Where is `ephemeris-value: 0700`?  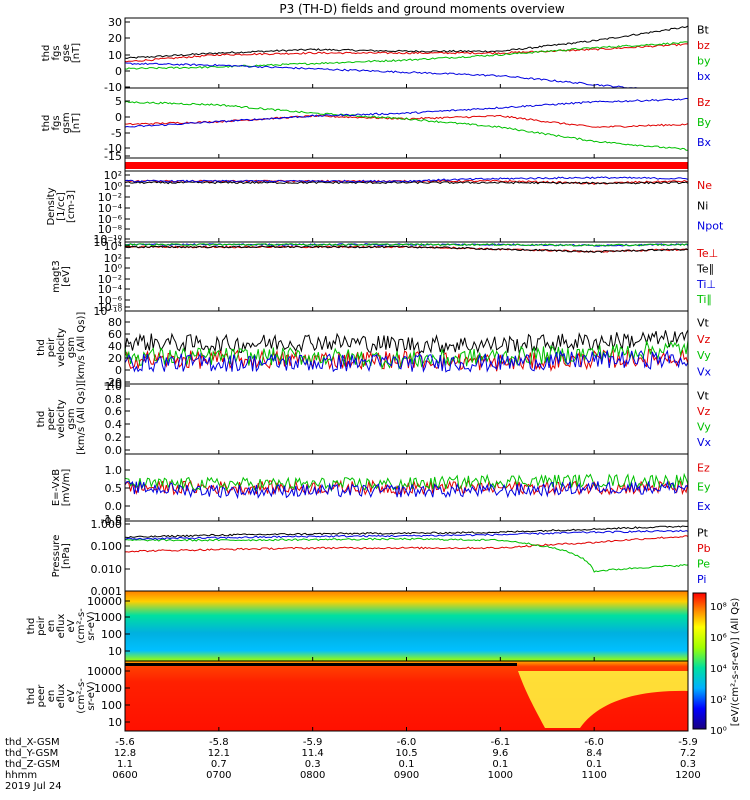 ephemeris-value: 0700 is located at coordinates (218, 775).